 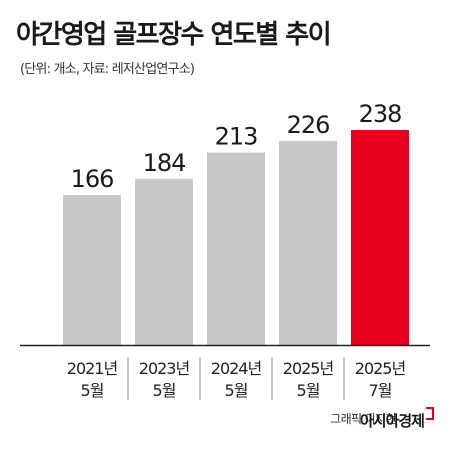 What do you see at coordinates (380, 390) in the screenshot?
I see `category-label-4-1: 7월` at bounding box center [380, 390].